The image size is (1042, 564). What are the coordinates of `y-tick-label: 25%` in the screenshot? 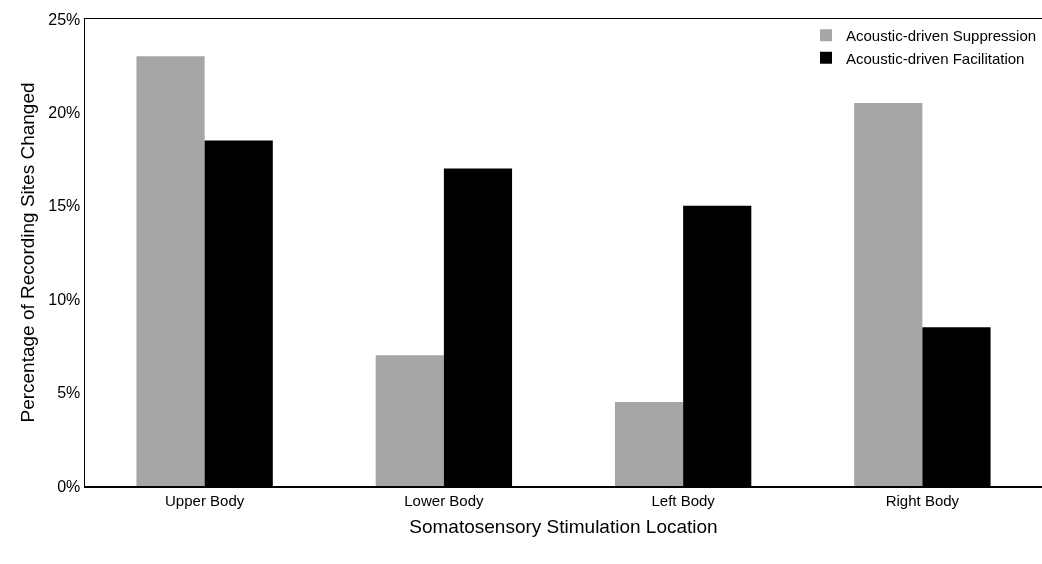 It's located at (64, 19).